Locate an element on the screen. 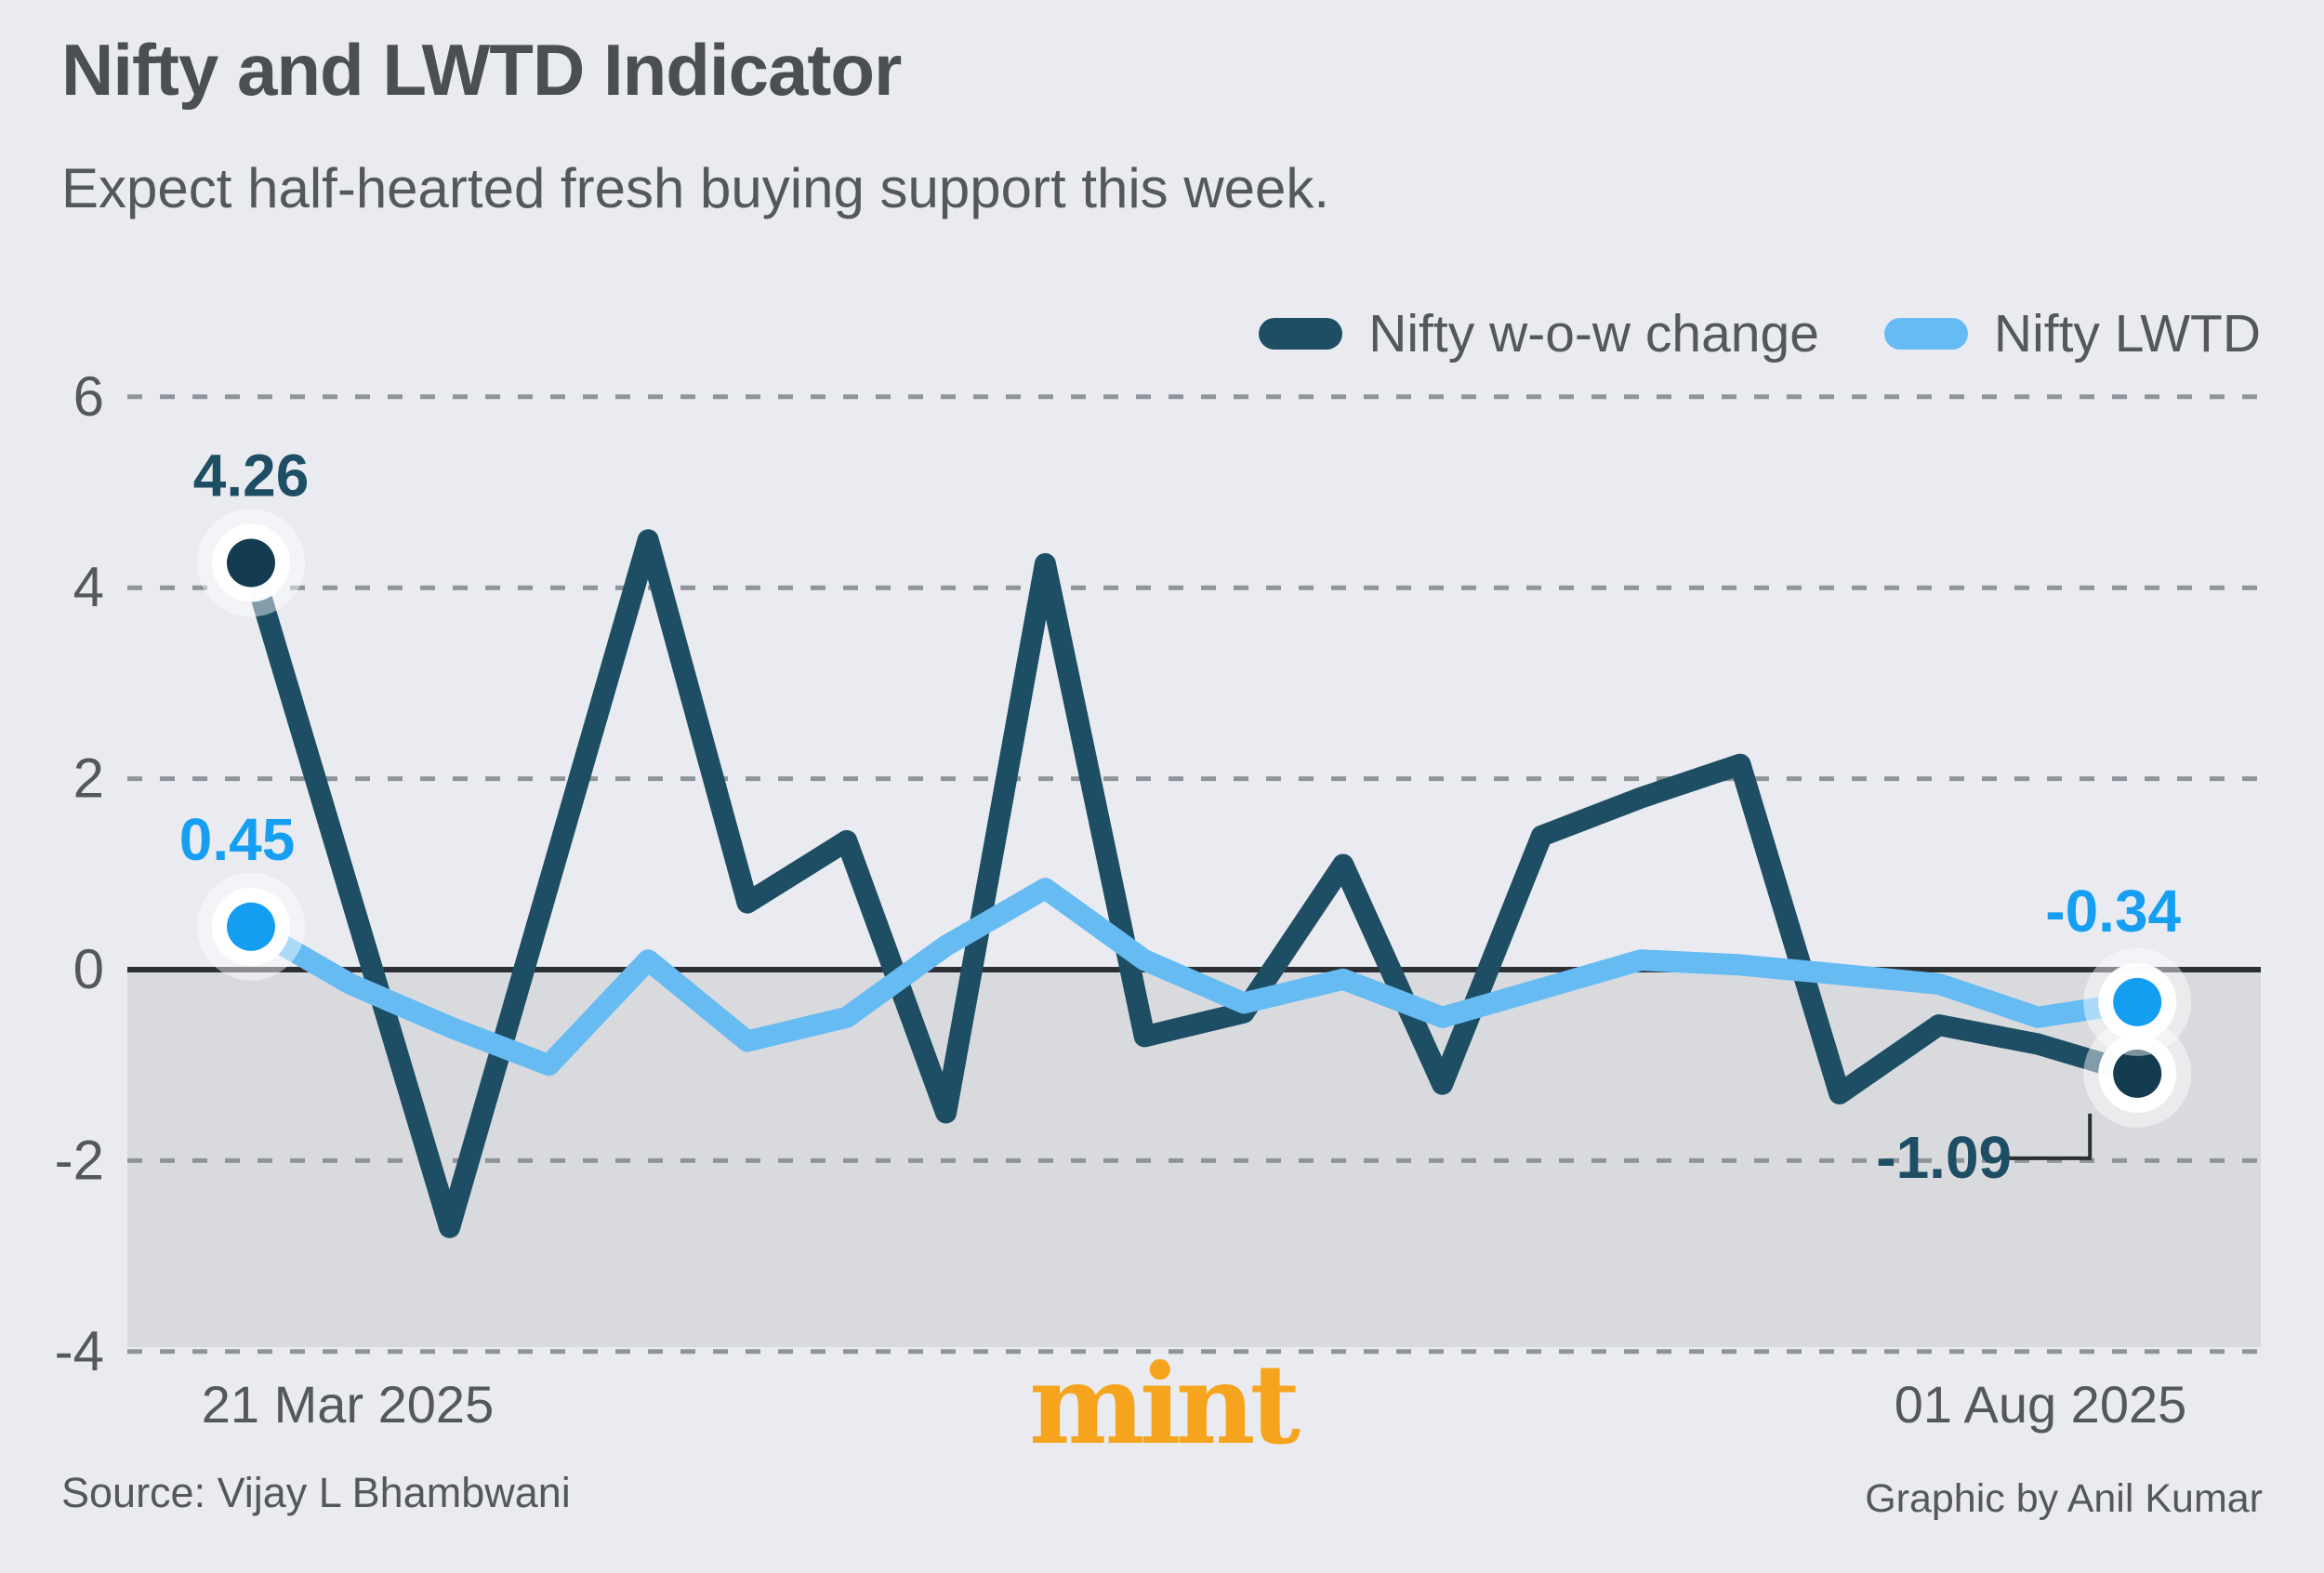 This screenshot has height=1573, width=2324. annotation-leader-line is located at coordinates (2051, 1137).